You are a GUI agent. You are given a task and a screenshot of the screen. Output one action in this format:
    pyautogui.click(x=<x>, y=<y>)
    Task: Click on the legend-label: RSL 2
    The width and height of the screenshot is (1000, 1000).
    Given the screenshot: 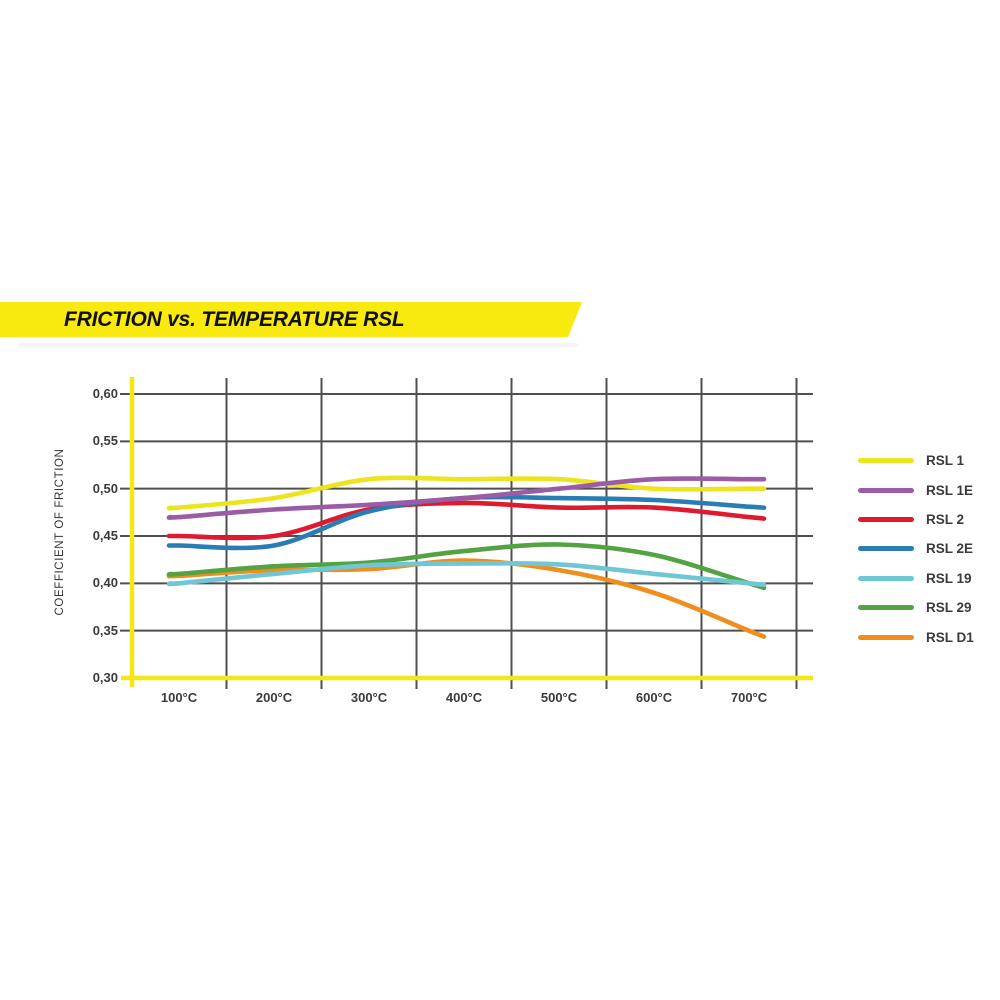 What is the action you would take?
    pyautogui.click(x=945, y=519)
    